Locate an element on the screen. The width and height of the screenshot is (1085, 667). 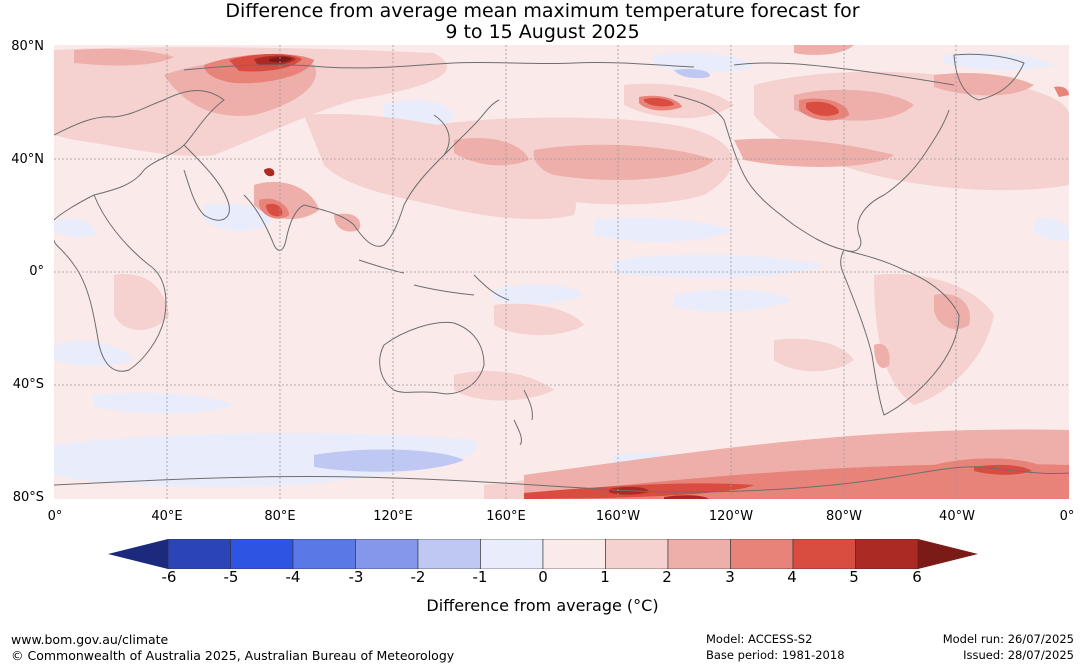
colorbar-tick: 0 is located at coordinates (543, 577).